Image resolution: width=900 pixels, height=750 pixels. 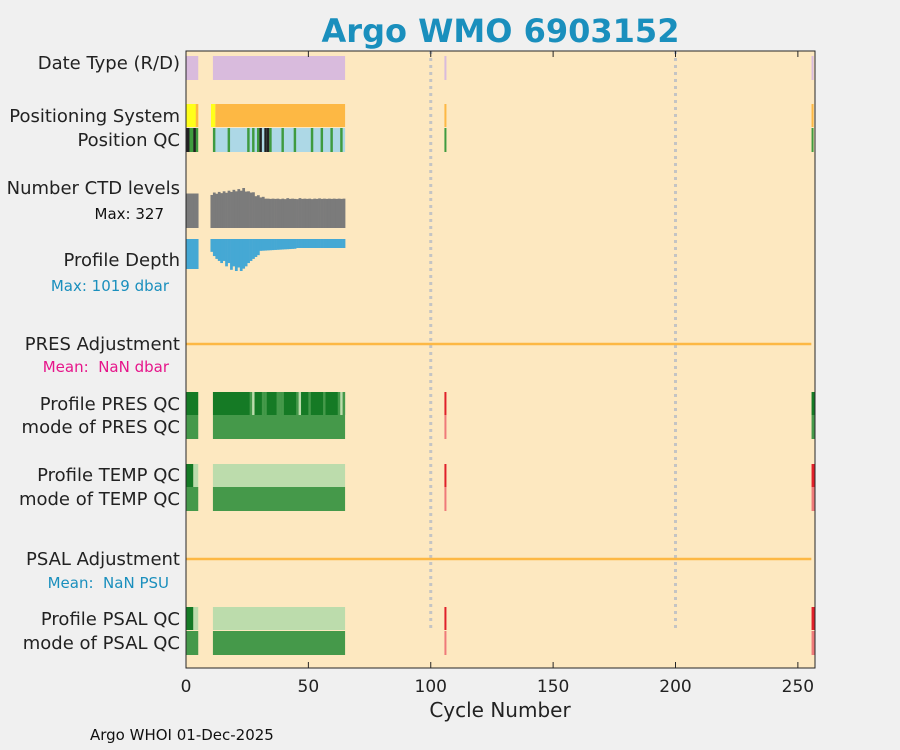 I want to click on label-positioning-system: Positioning System, so click(x=94, y=116).